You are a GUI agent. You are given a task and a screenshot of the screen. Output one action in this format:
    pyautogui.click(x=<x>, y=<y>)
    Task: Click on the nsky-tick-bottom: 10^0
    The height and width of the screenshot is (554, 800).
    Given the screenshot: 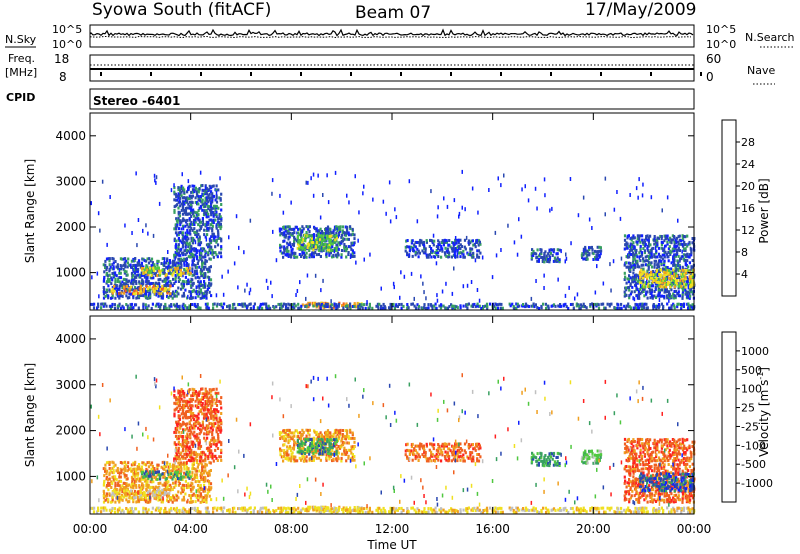 What is the action you would take?
    pyautogui.click(x=67, y=44)
    